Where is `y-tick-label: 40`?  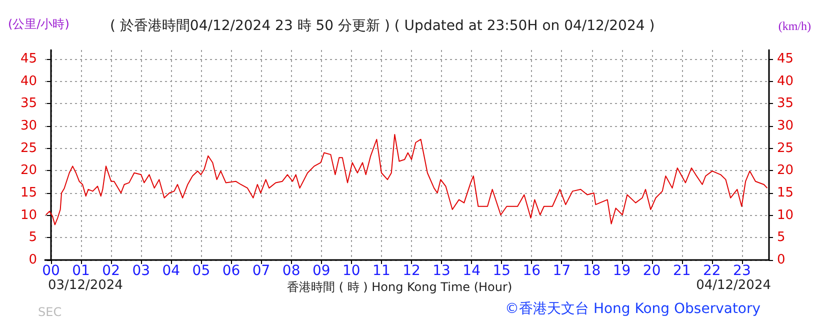 y-tick-label: 40 is located at coordinates (28, 81).